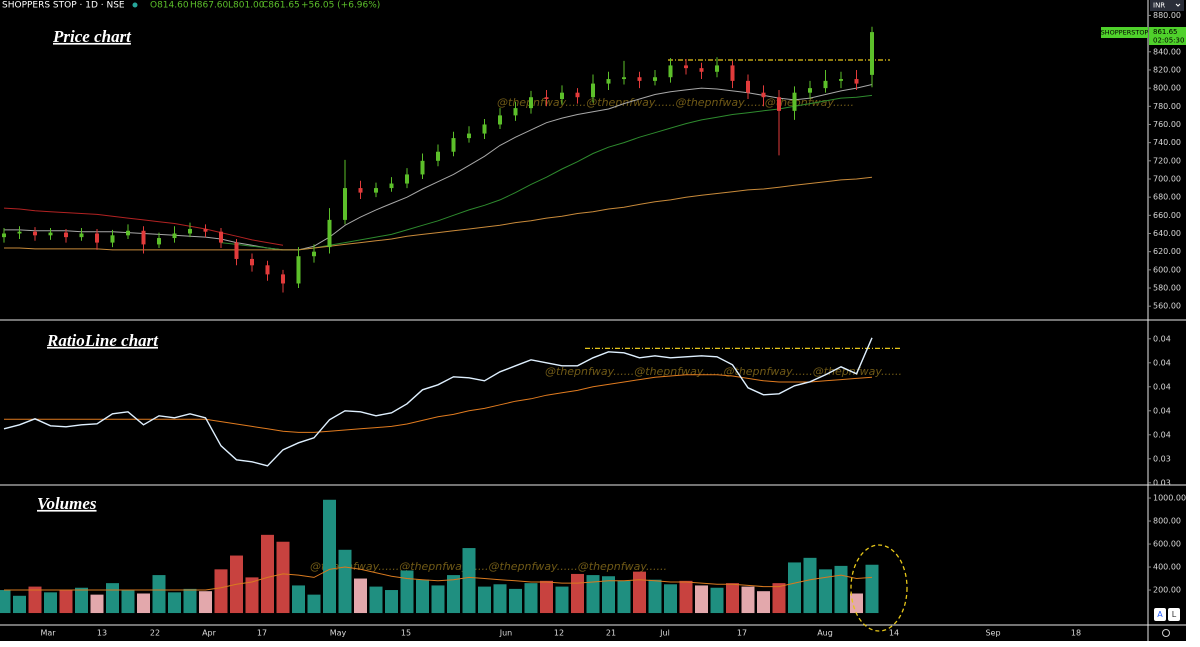  What do you see at coordinates (825, 633) in the screenshot?
I see `x-tick-label: Aug` at bounding box center [825, 633].